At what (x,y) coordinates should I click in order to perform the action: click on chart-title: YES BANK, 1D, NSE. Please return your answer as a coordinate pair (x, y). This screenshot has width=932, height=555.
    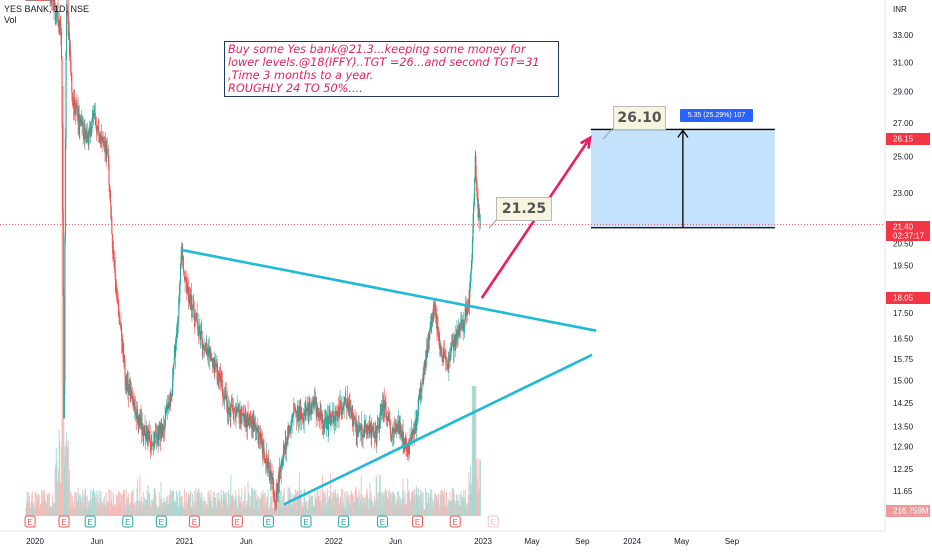
    Looking at the image, I should click on (47, 9).